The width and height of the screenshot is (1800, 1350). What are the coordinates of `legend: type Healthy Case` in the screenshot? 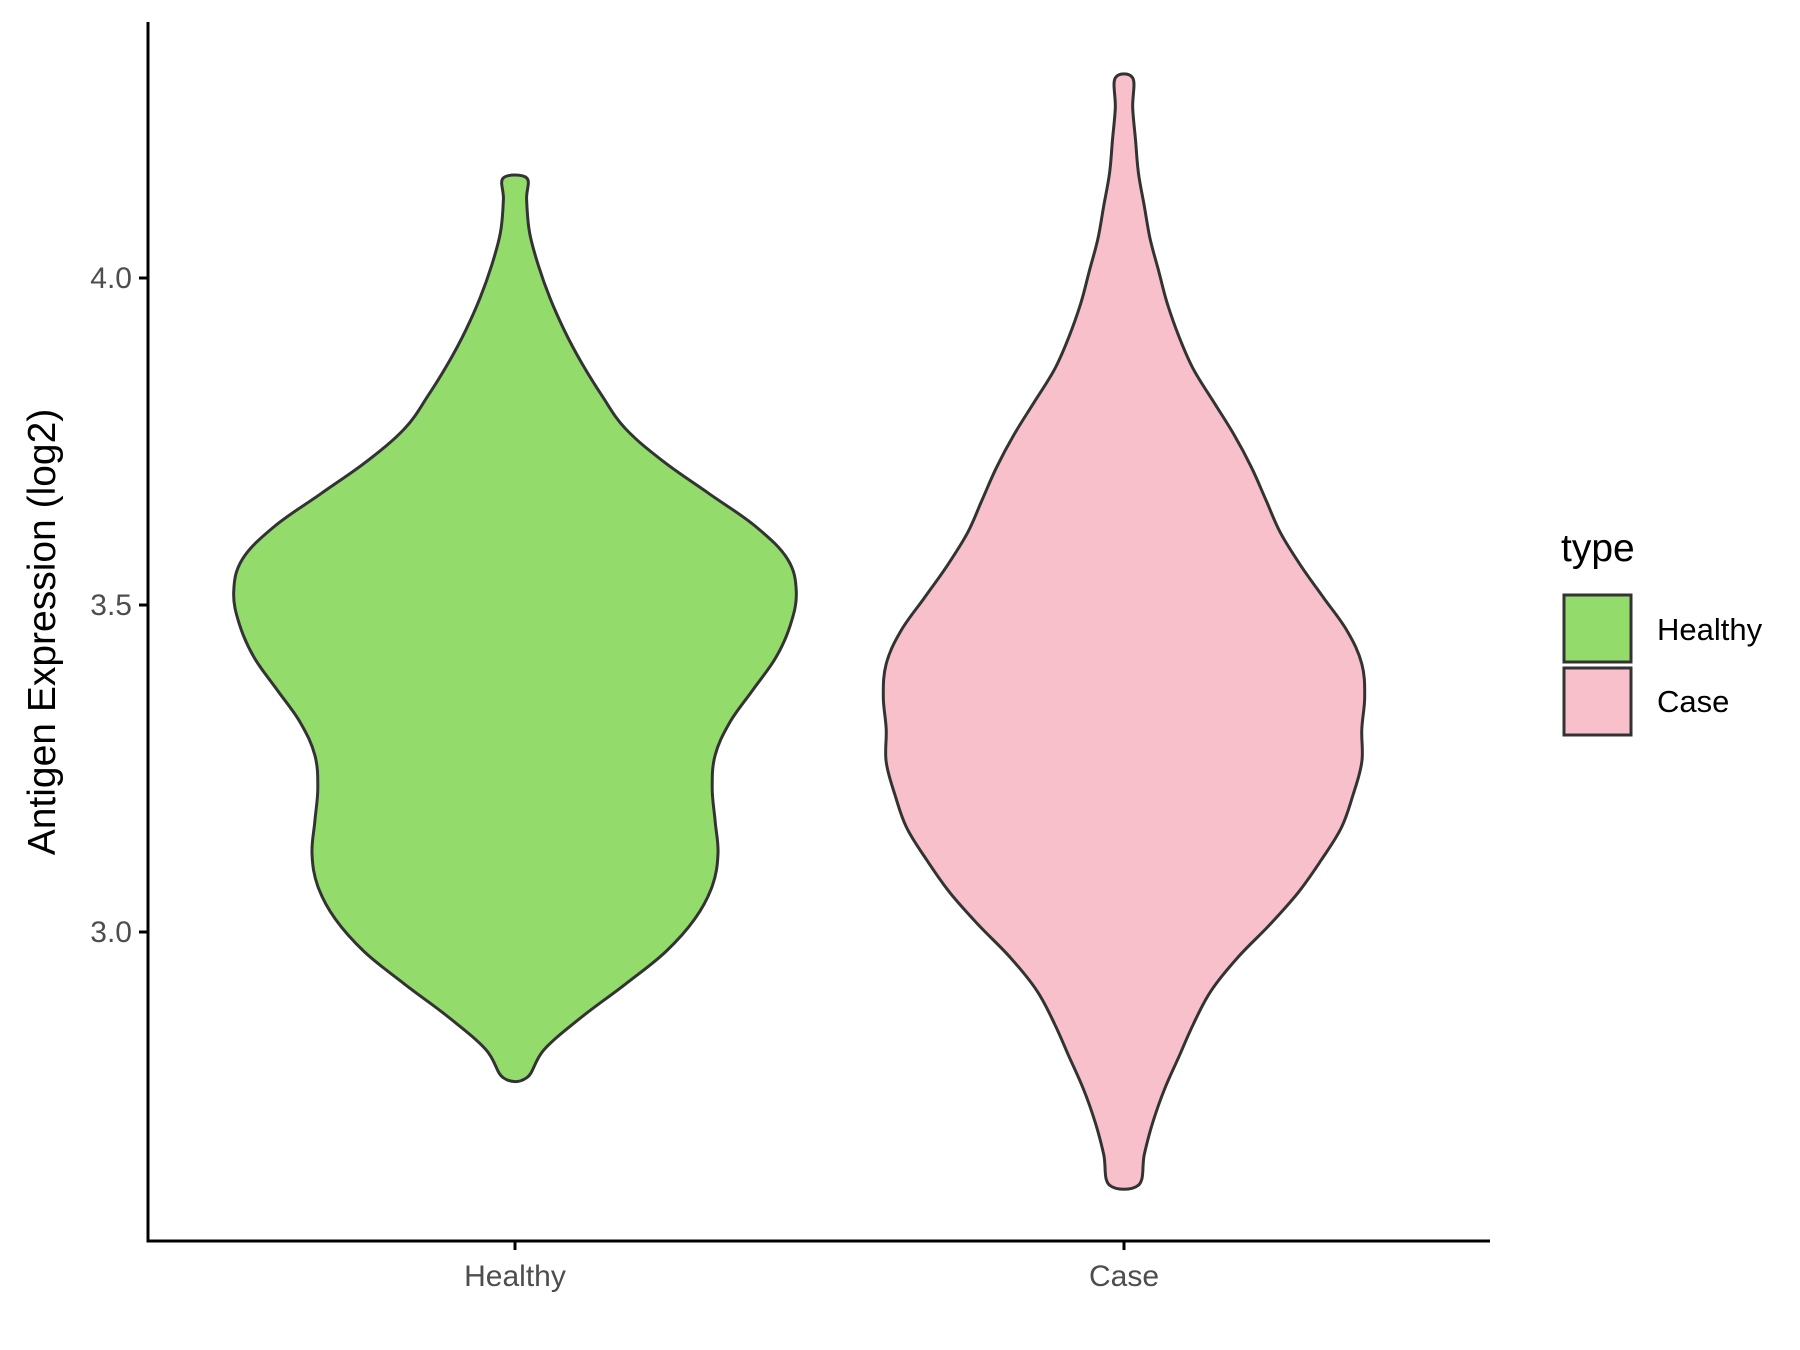 It's located at (1662, 632).